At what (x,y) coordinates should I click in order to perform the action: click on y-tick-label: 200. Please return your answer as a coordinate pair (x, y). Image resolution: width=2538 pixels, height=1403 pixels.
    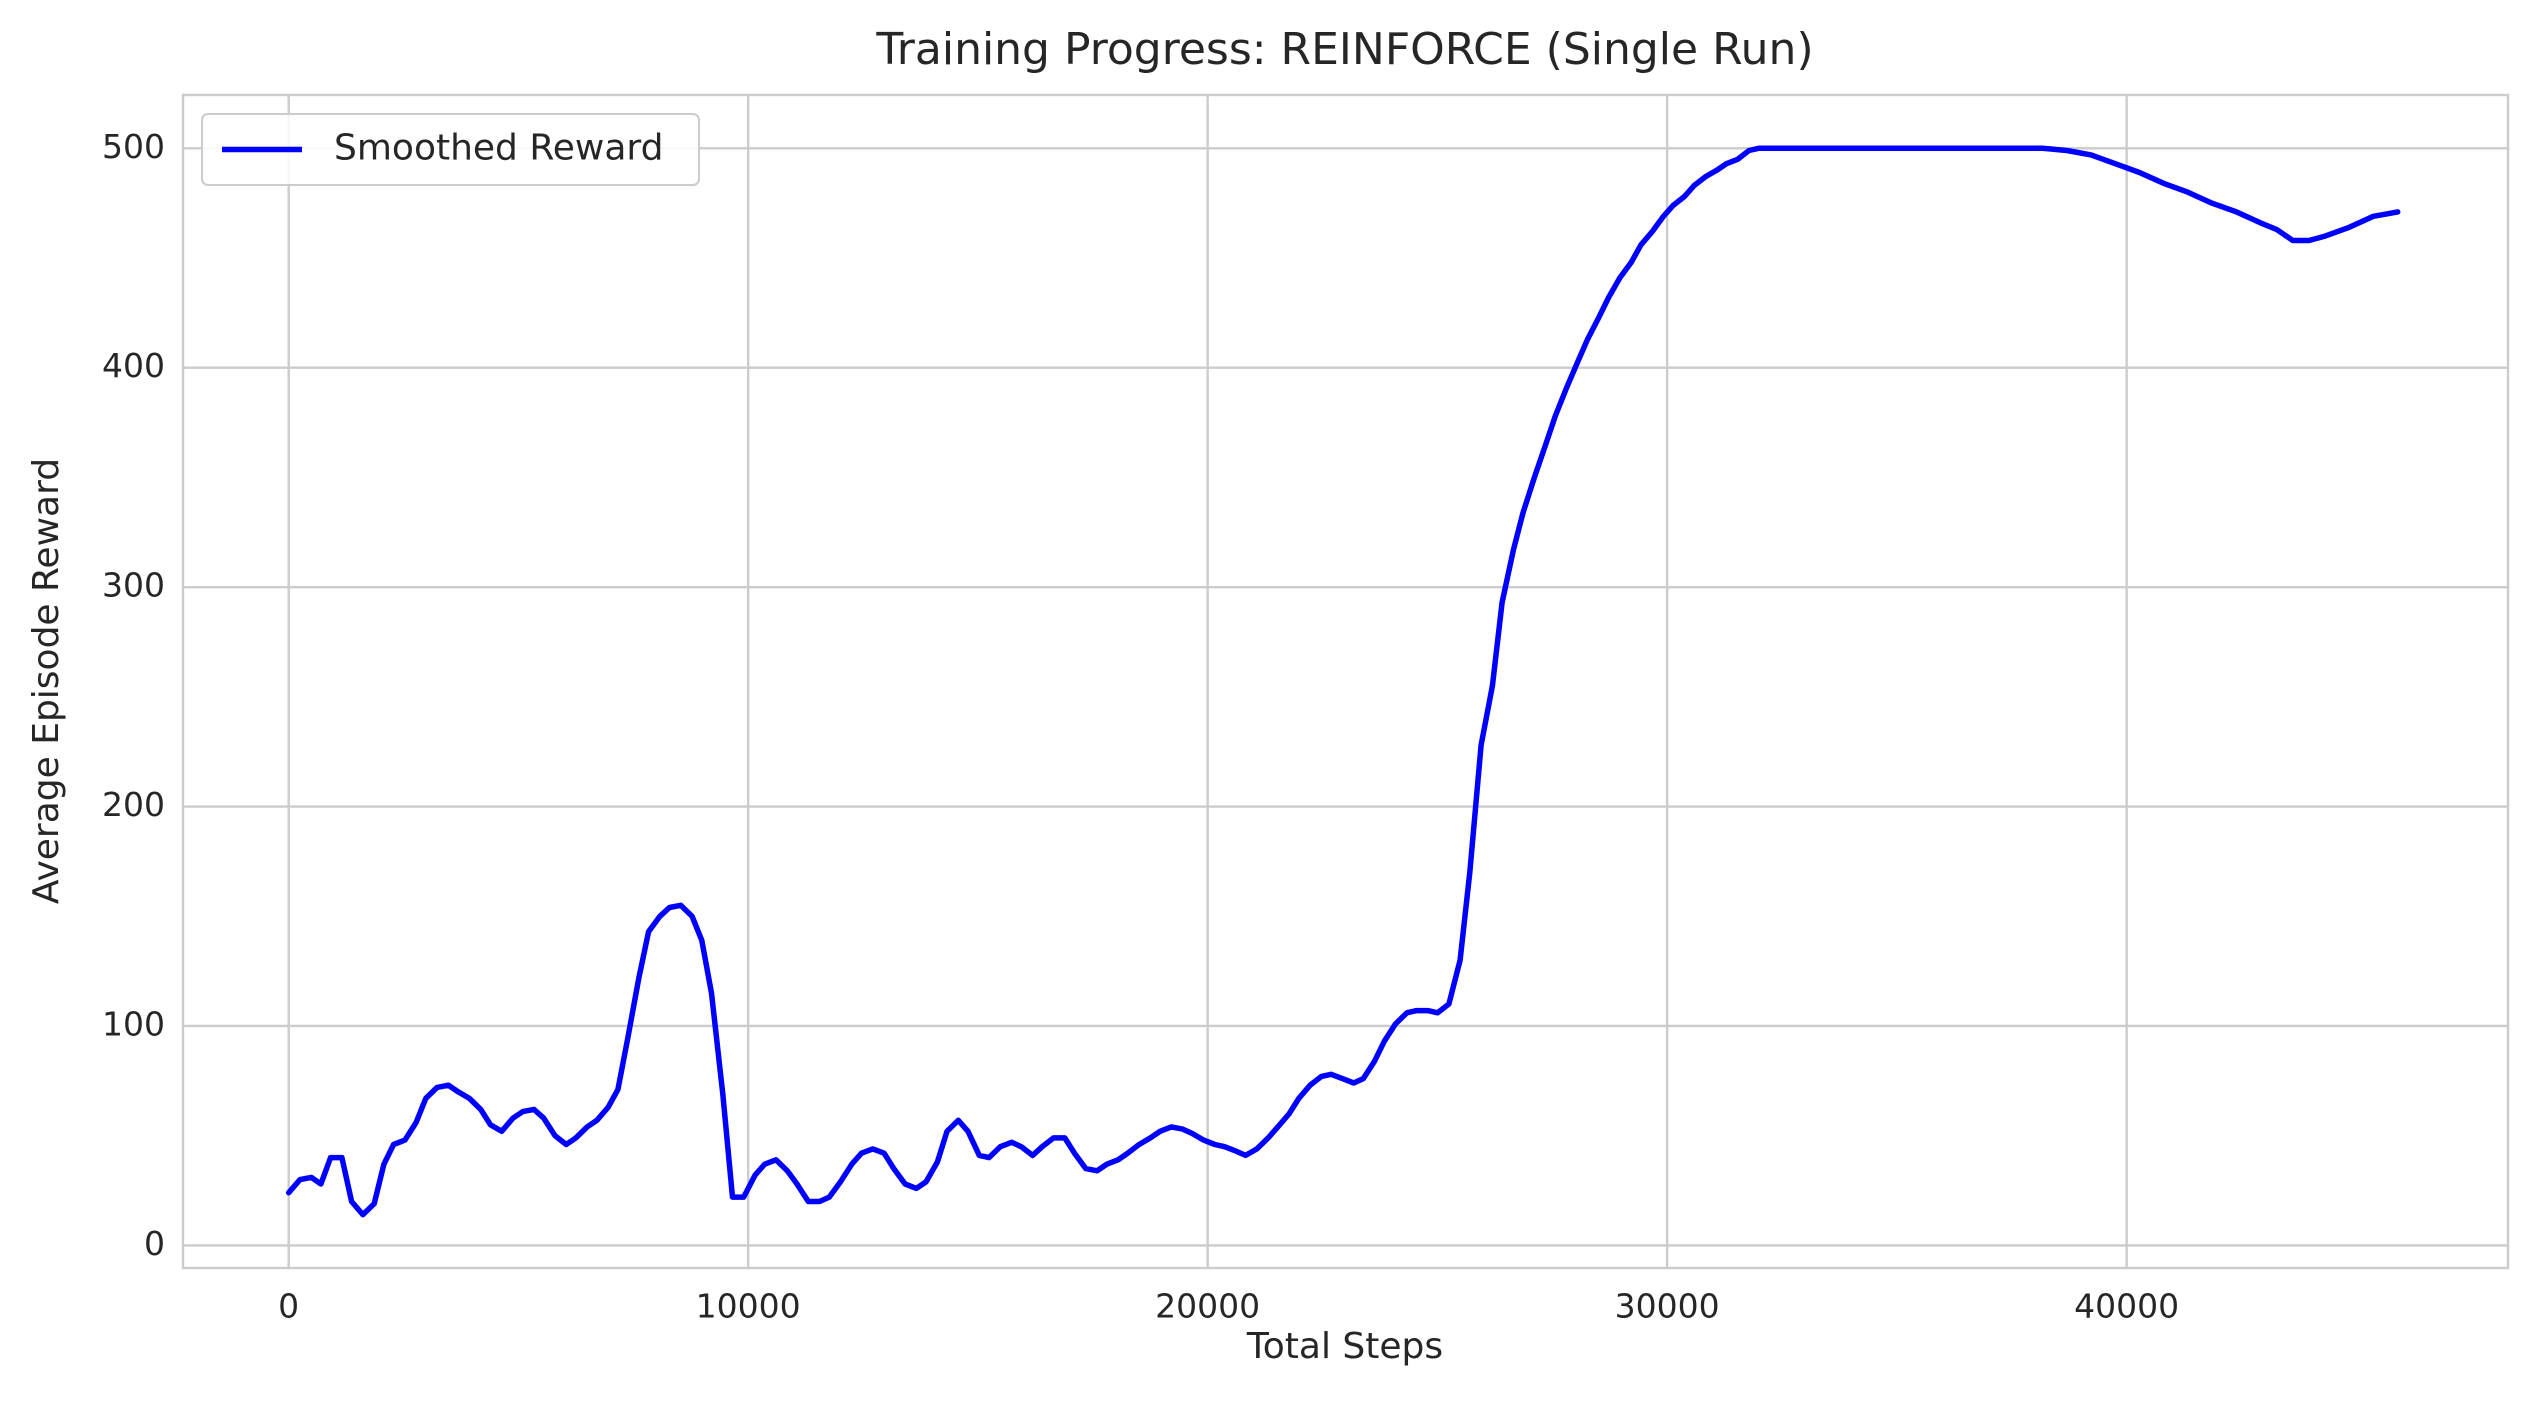
    Looking at the image, I should click on (133, 804).